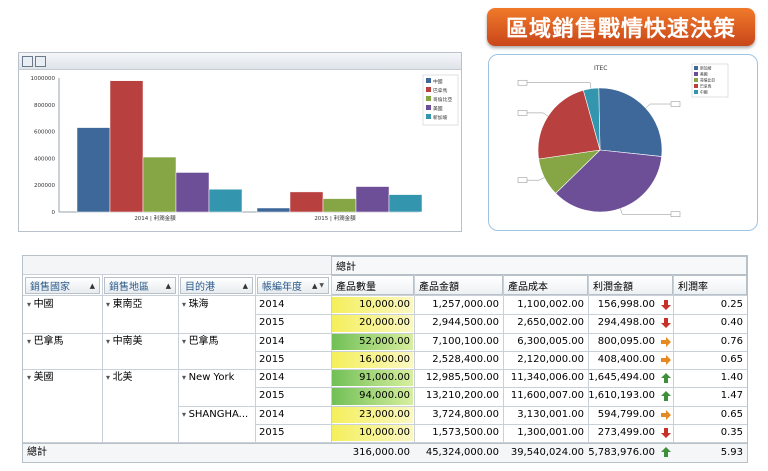  Describe the element at coordinates (626, 323) in the screenshot. I see `profit-cell: 294,498.00` at that location.